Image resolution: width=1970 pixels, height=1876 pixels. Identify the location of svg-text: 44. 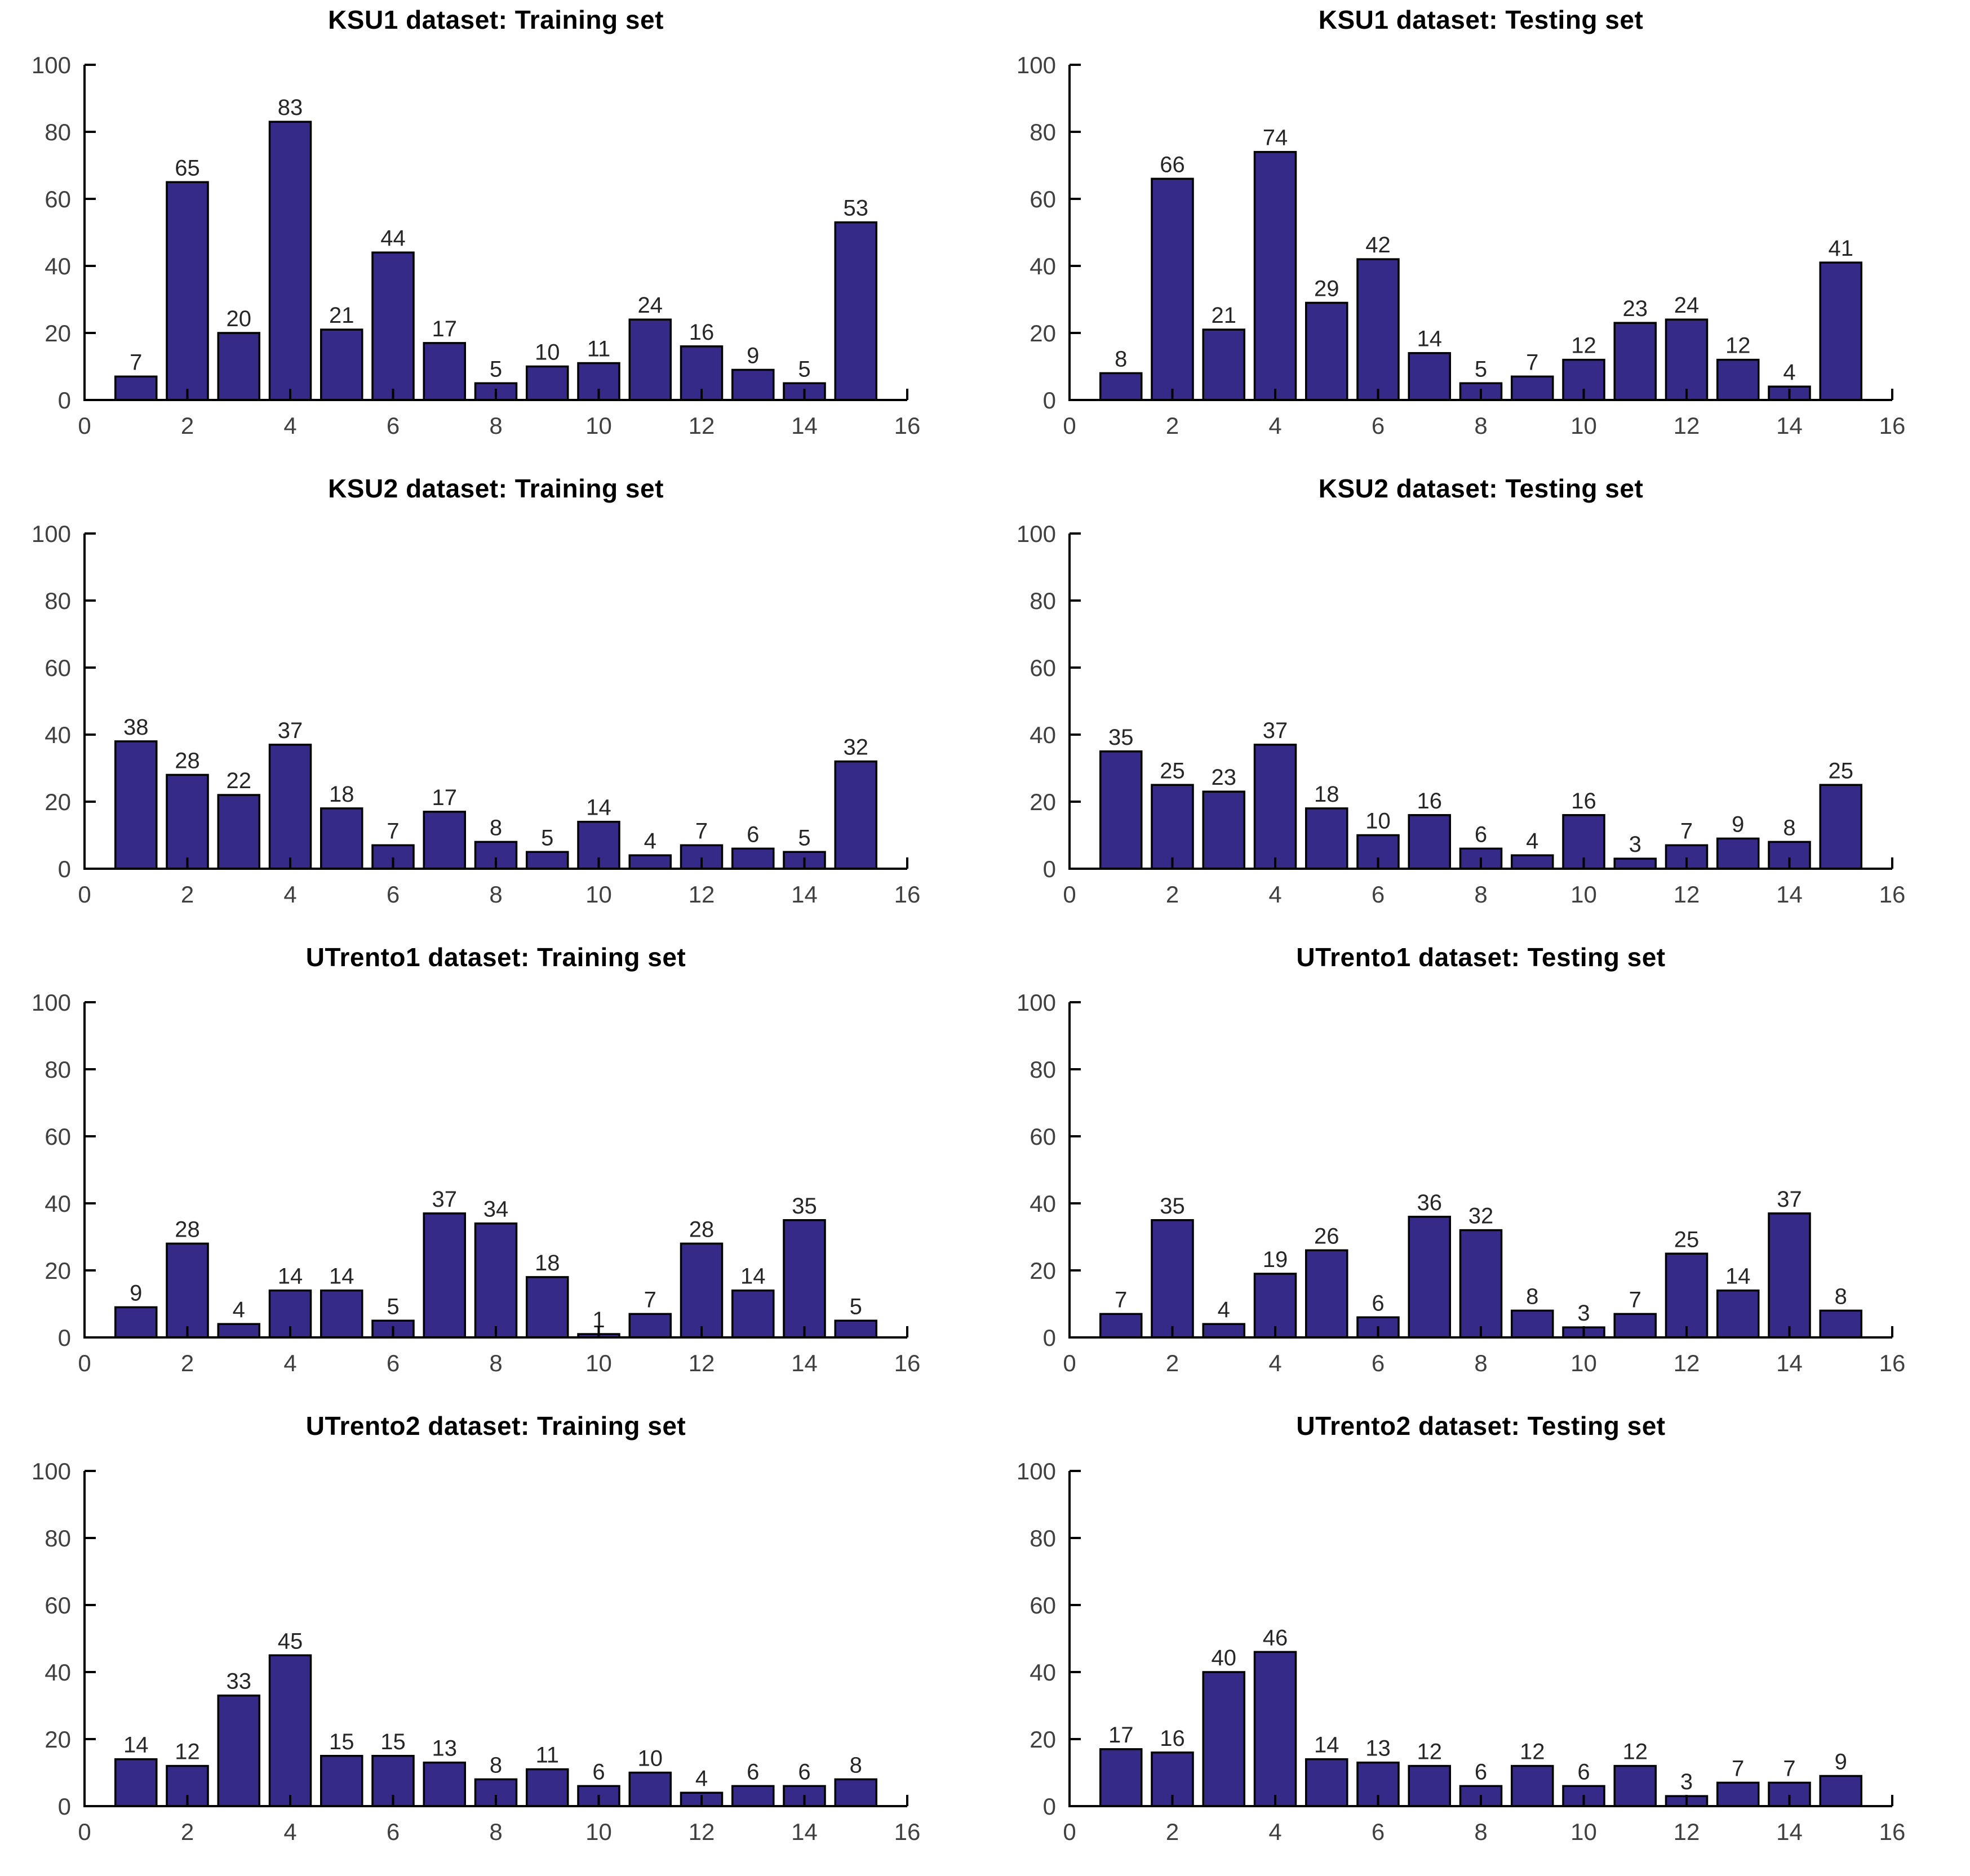
(393, 238).